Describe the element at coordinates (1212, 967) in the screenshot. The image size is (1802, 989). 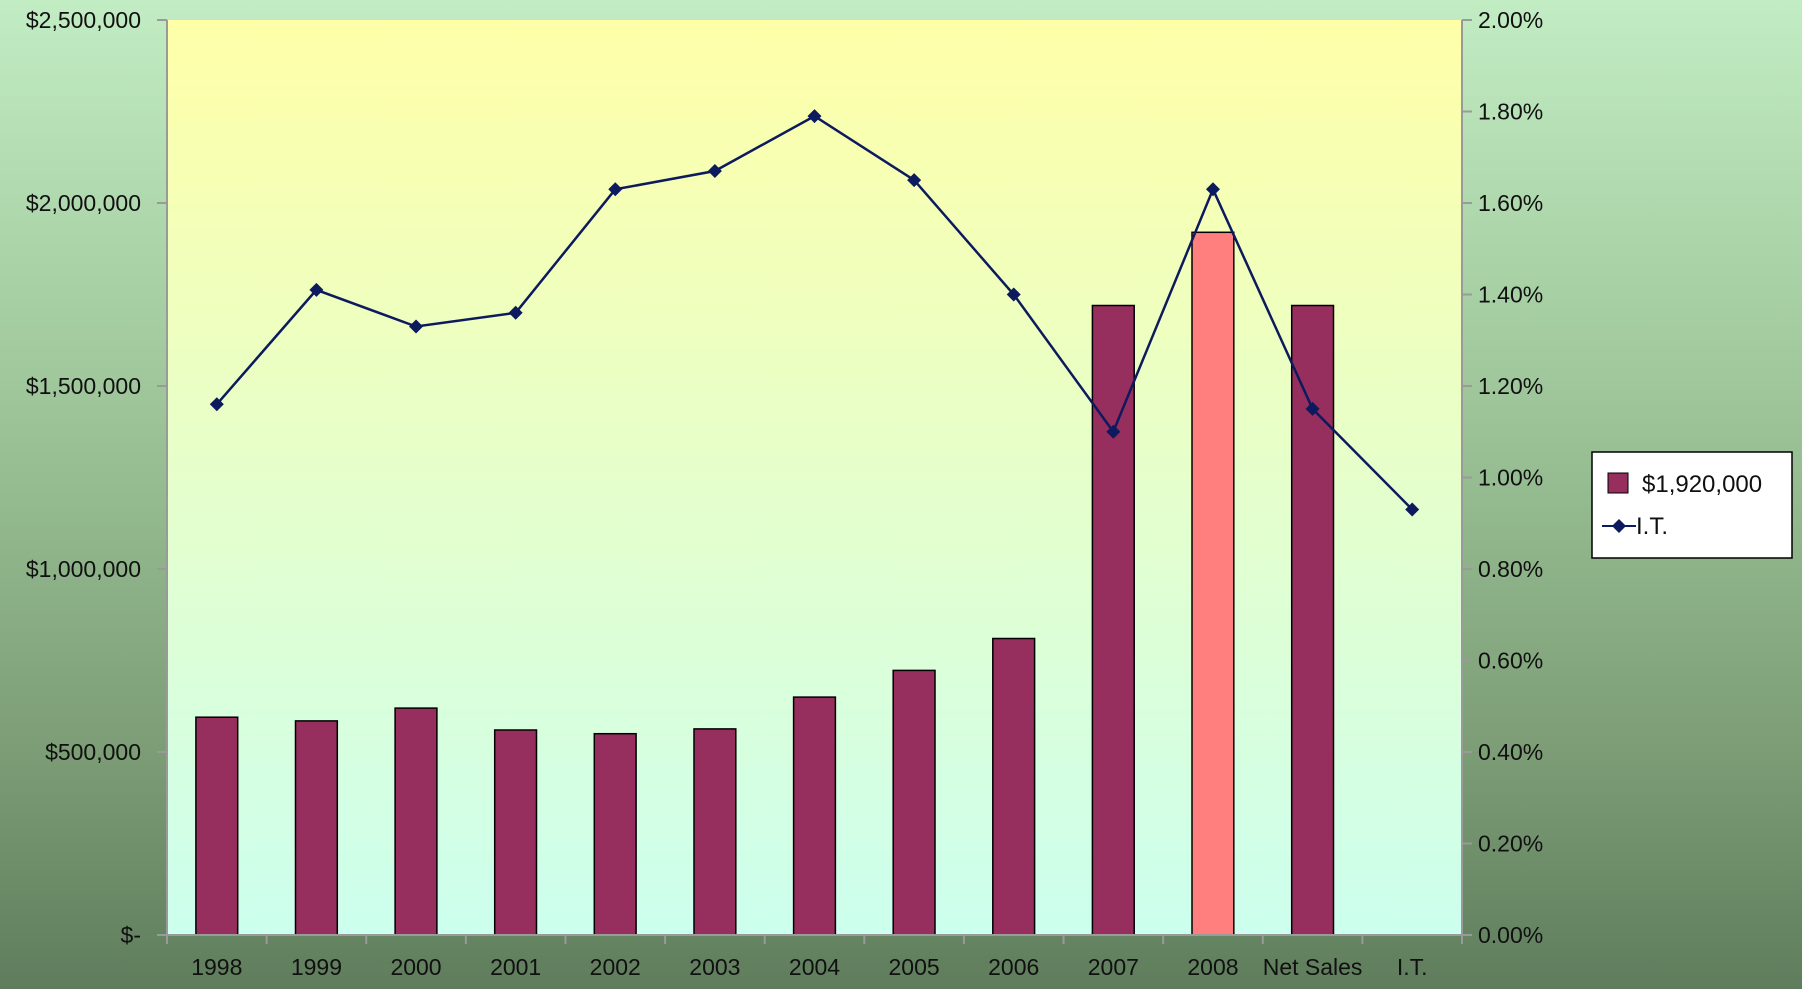
I see `x-axis-tick-label: 2008` at that location.